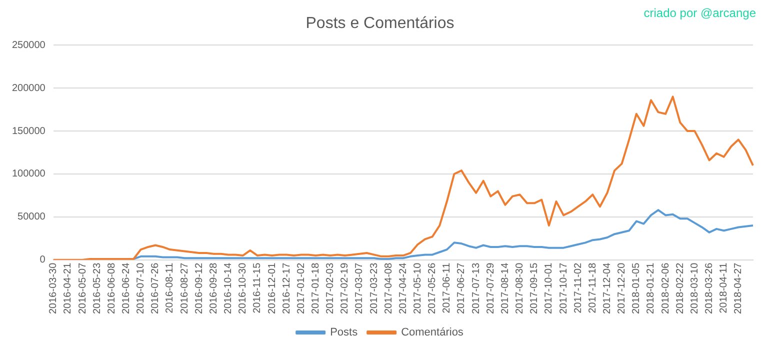  I want to click on x-tick-label: 2018-02-22, so click(680, 288).